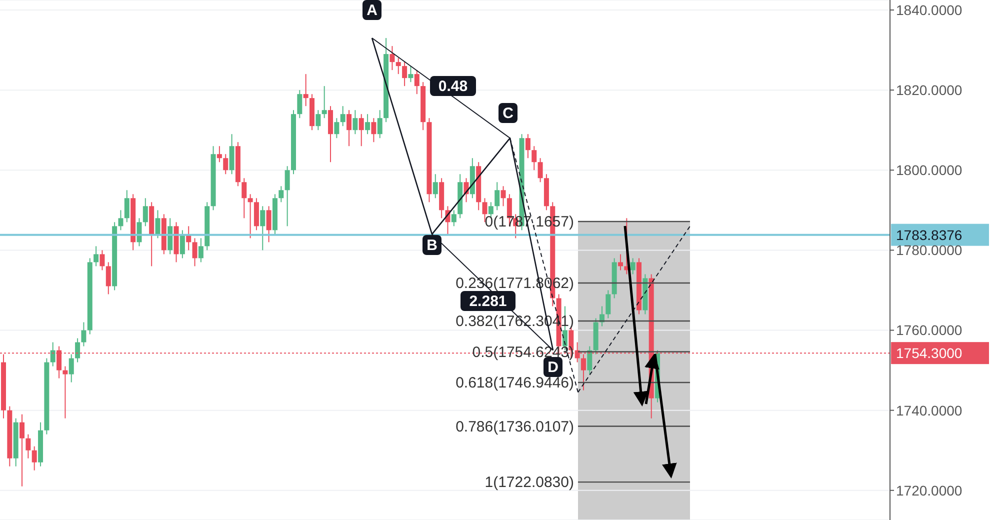  What do you see at coordinates (515, 427) in the screenshot?
I see `ref-line-label: 0.786(1736.0107)` at bounding box center [515, 427].